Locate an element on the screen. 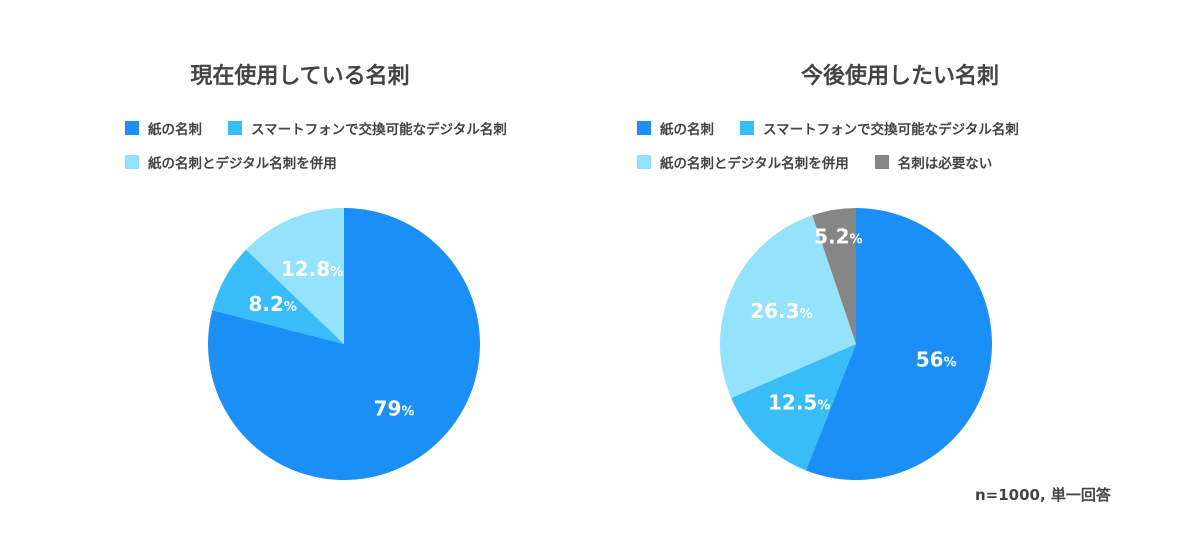 The height and width of the screenshot is (550, 1200). pie-data-label: 79% is located at coordinates (394, 409).